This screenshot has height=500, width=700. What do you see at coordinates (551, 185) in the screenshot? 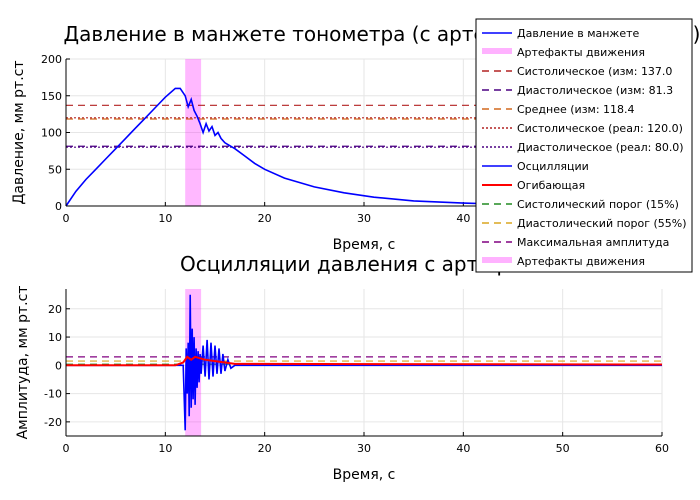
I see `legend-label: Огибающая` at bounding box center [551, 185].